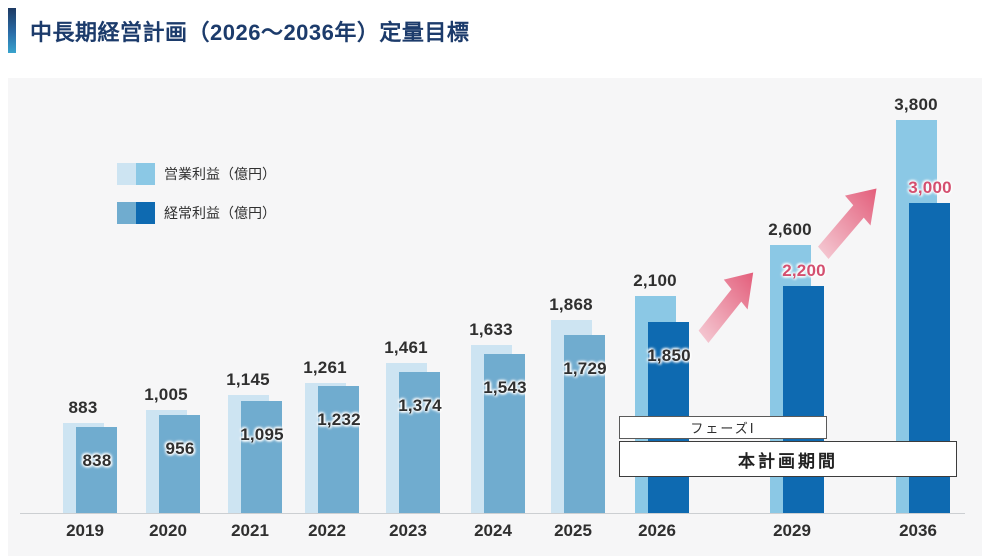 Image resolution: width=990 pixels, height=556 pixels. I want to click on x-tick-2036: 2036, so click(918, 530).